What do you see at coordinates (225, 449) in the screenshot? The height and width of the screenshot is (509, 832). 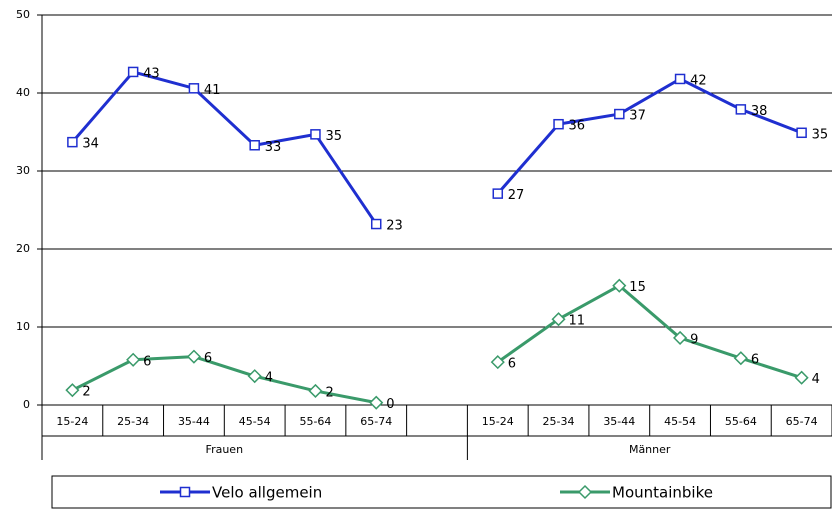 I see `group-label: Frauen` at bounding box center [225, 449].